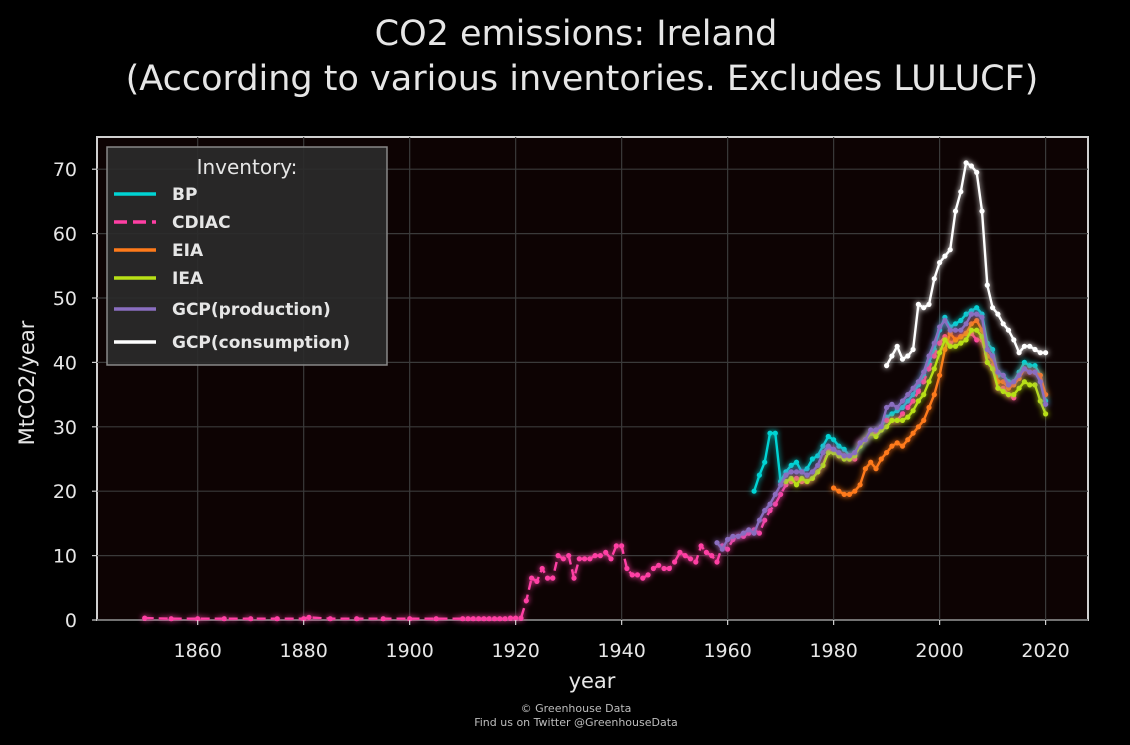 The height and width of the screenshot is (745, 1130). Describe the element at coordinates (833, 651) in the screenshot. I see `x-tick-label: 1980` at that location.